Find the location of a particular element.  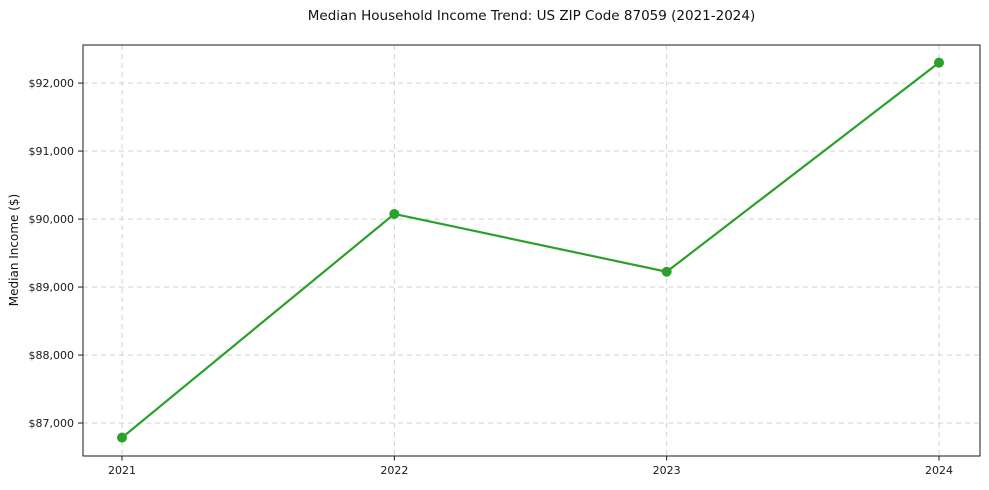

y-tick-label: $91,000 is located at coordinates (52, 151).